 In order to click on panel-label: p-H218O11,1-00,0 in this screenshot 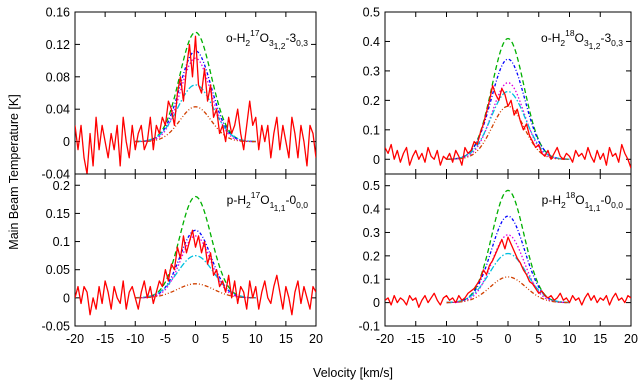, I will do `click(583, 201)`.